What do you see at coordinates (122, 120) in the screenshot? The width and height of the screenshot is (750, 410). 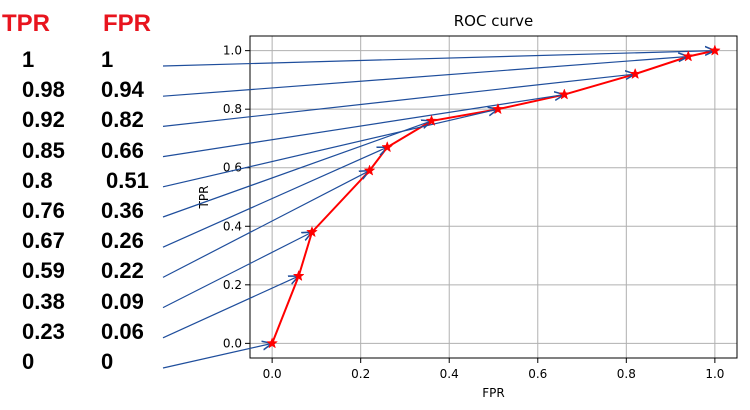 I see `fpr-value: 0.82` at bounding box center [122, 120].